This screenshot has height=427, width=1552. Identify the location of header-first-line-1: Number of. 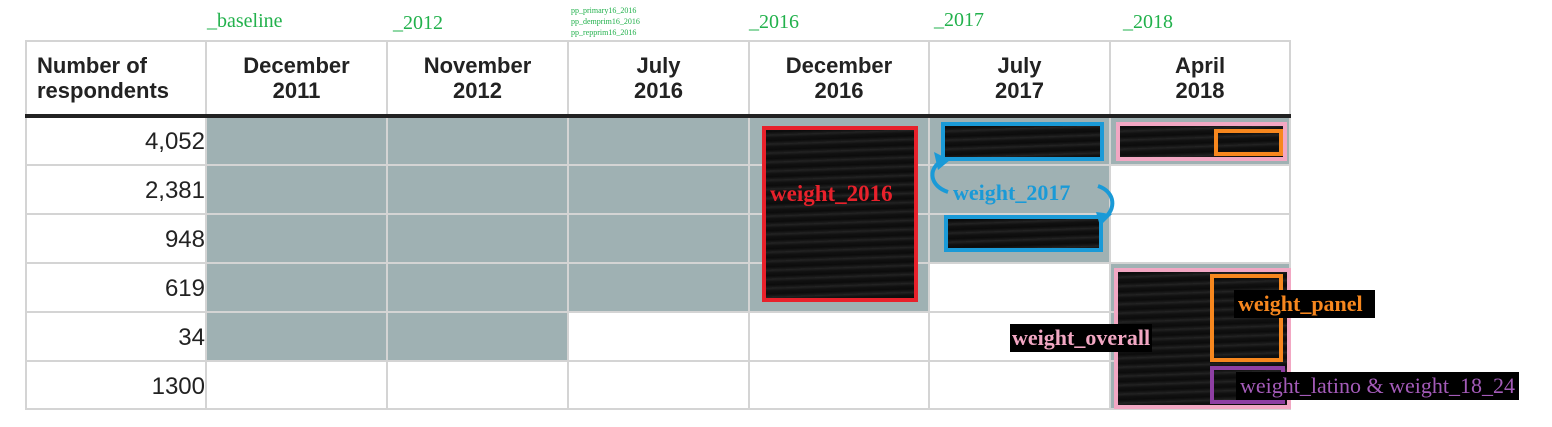
(92, 65).